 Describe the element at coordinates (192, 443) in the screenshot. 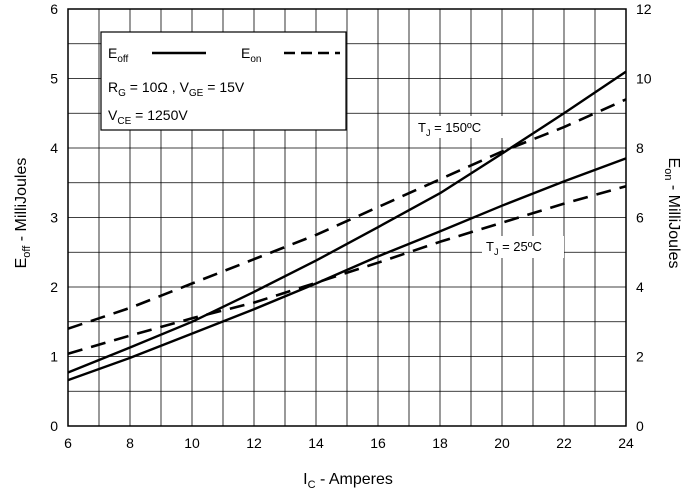

I see `x-tick-label: 10` at that location.